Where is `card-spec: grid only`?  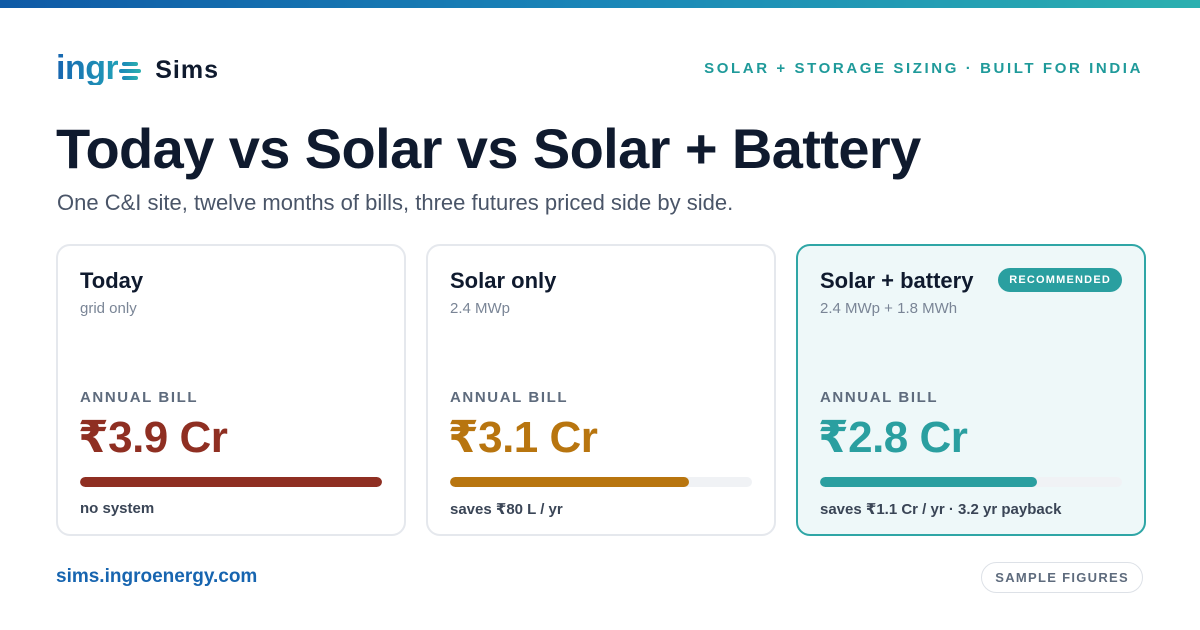
card-spec: grid only is located at coordinates (108, 308).